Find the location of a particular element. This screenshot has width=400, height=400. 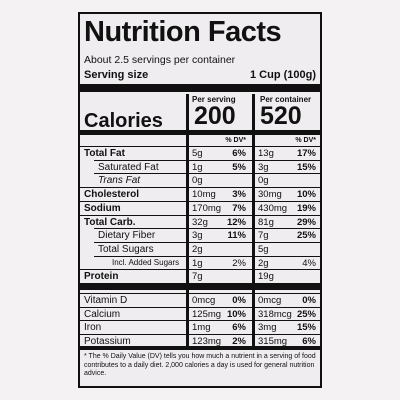

container-amount: 3g is located at coordinates (263, 167).